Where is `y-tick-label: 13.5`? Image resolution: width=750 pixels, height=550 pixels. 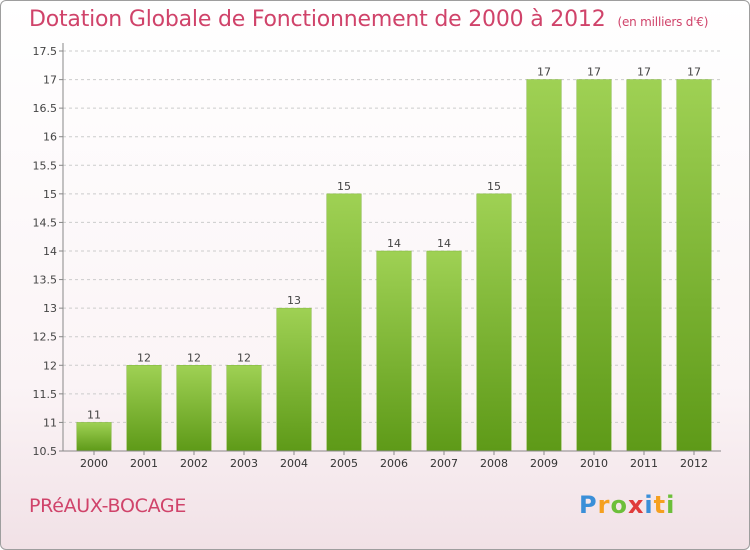 y-tick-label: 13.5 is located at coordinates (45, 280).